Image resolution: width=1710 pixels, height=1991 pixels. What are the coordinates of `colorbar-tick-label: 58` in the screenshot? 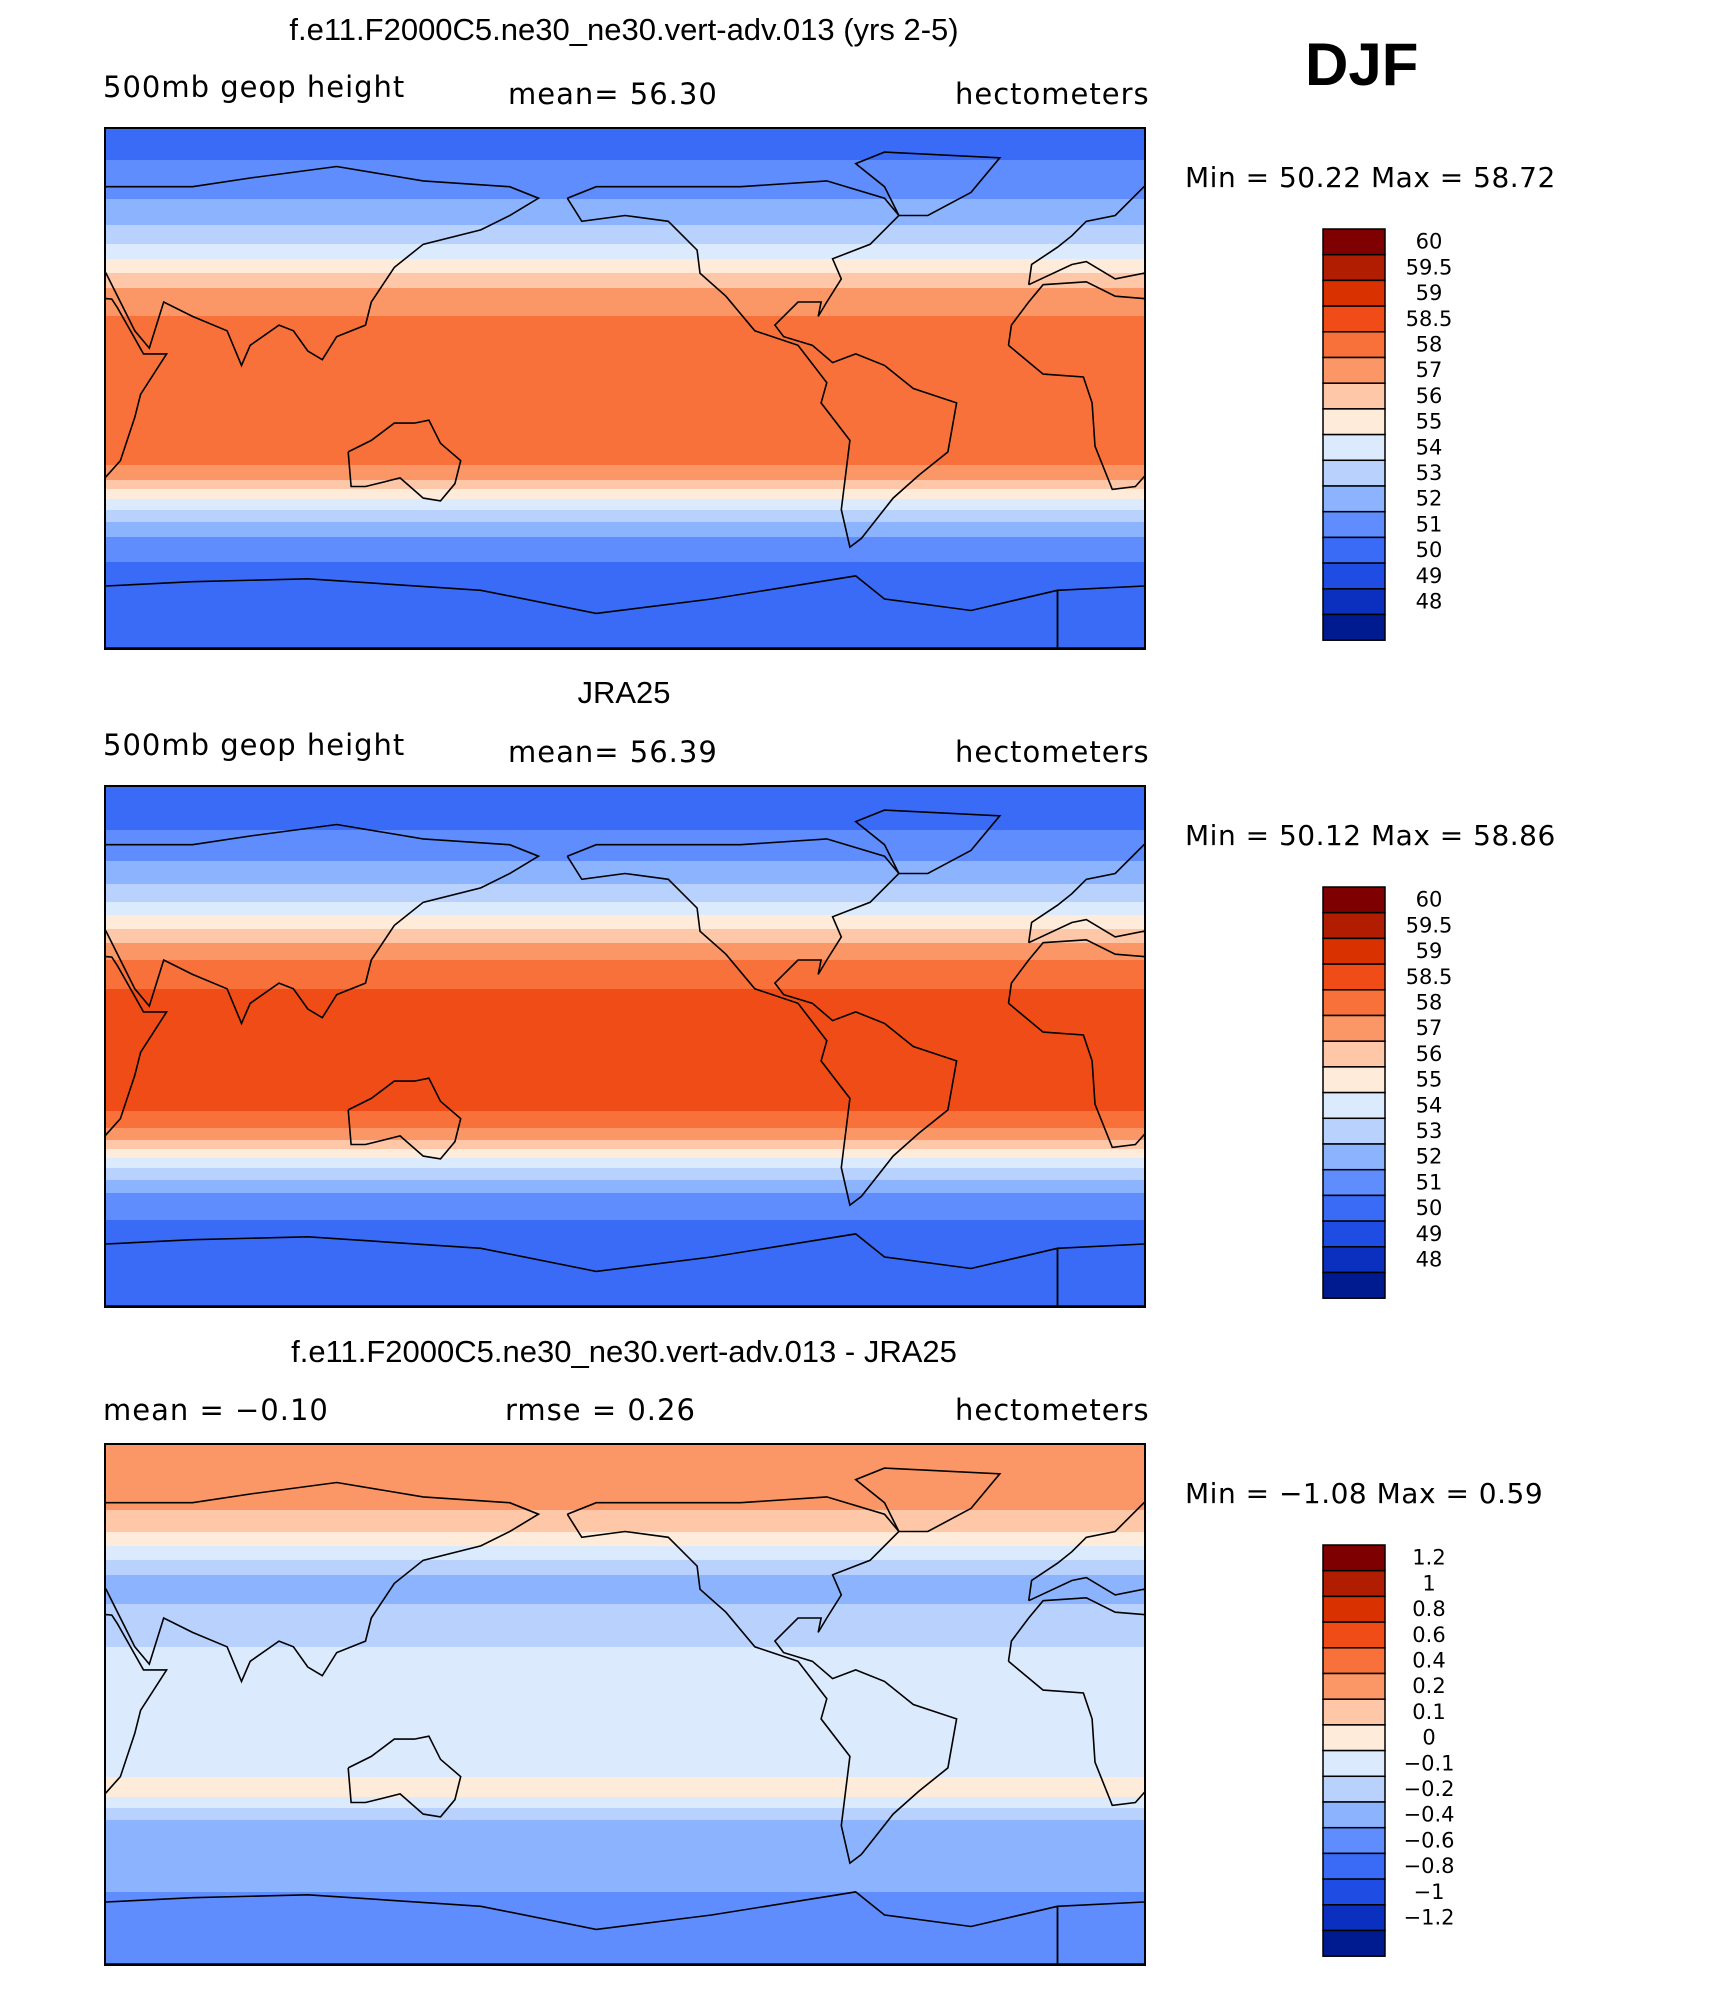 It's located at (1429, 345).